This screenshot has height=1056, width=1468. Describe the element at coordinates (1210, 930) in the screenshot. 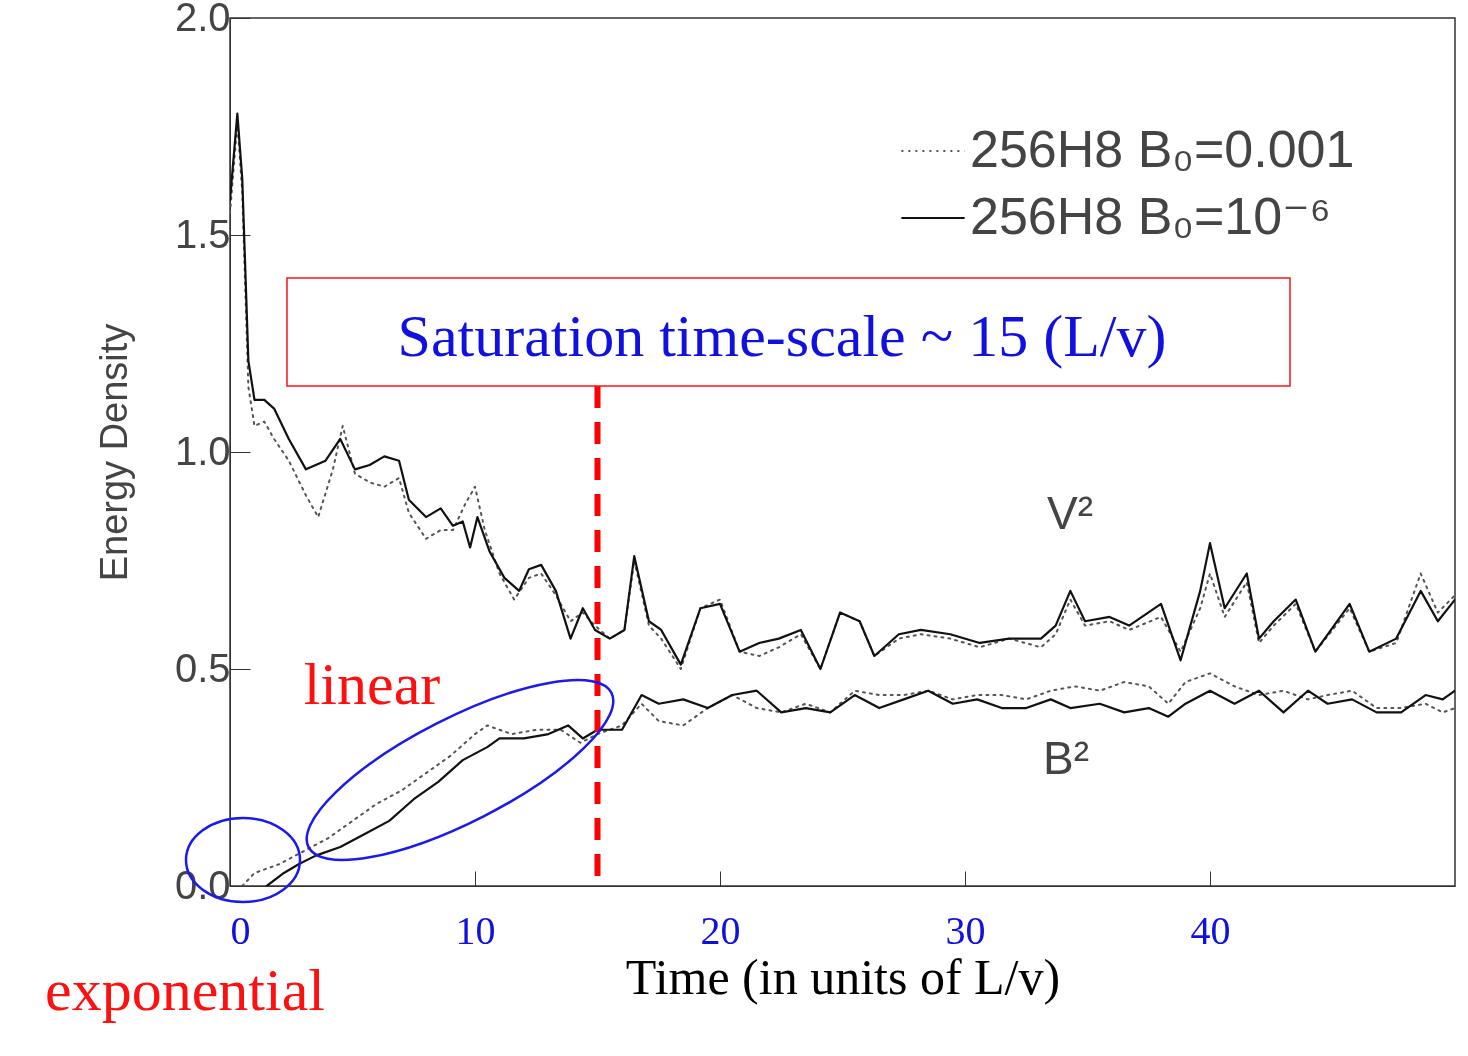

I see `x-tick-label: 40` at that location.